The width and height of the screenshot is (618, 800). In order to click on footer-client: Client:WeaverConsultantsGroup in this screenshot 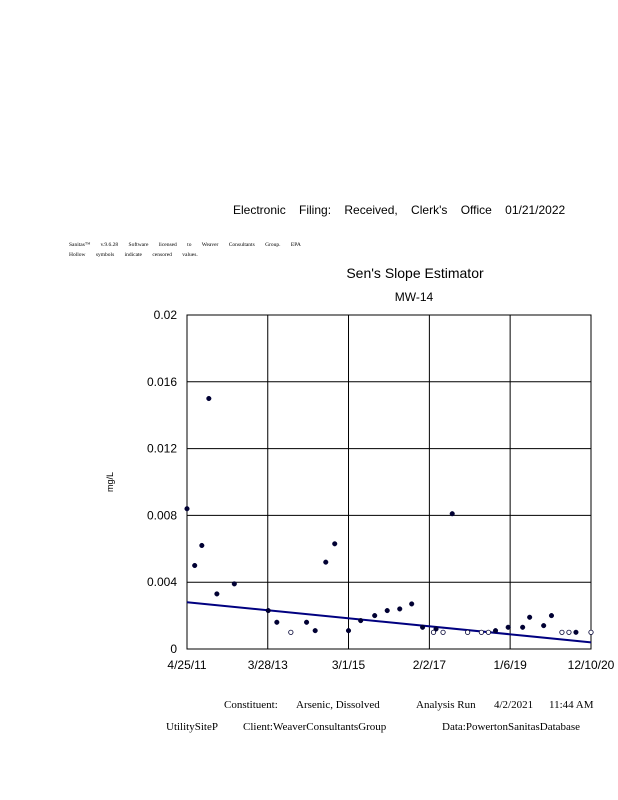, I will do `click(315, 727)`.